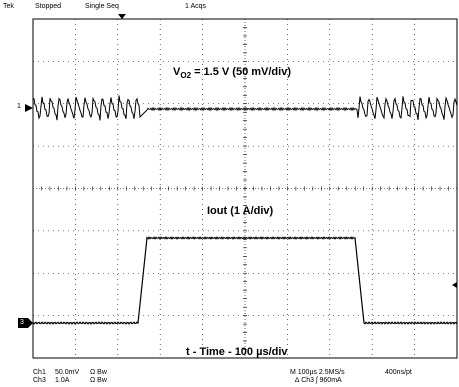 Image resolution: width=459 pixels, height=387 pixels. I want to click on brand-label: Tek, so click(8, 6).